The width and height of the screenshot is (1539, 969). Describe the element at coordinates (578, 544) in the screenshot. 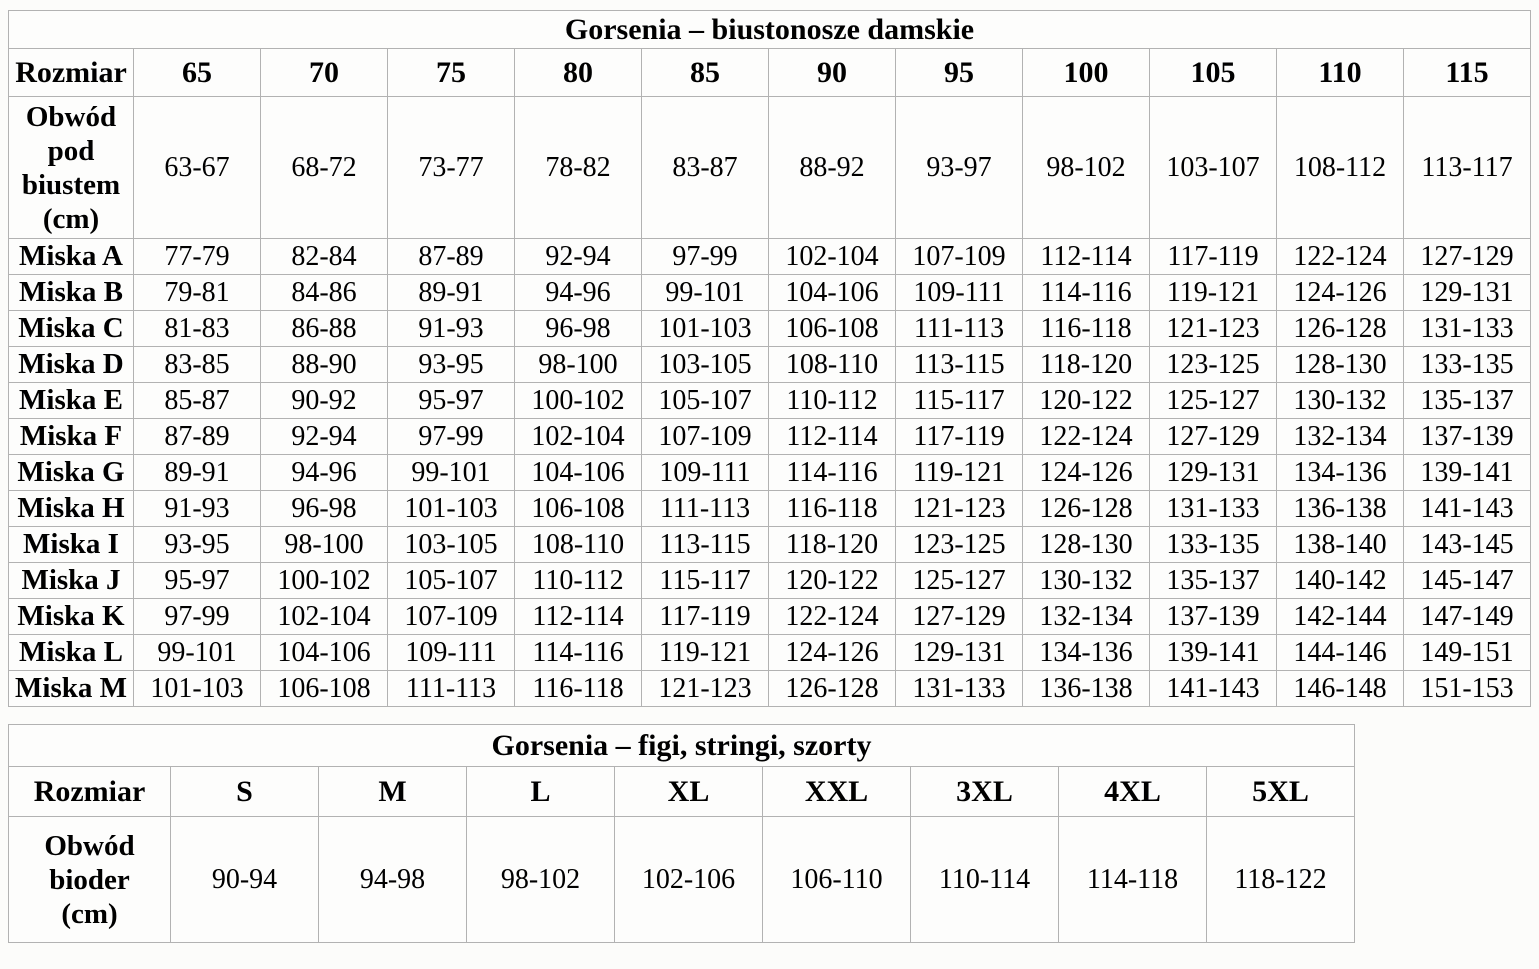

I see `cup-range-cell: 108-110` at that location.